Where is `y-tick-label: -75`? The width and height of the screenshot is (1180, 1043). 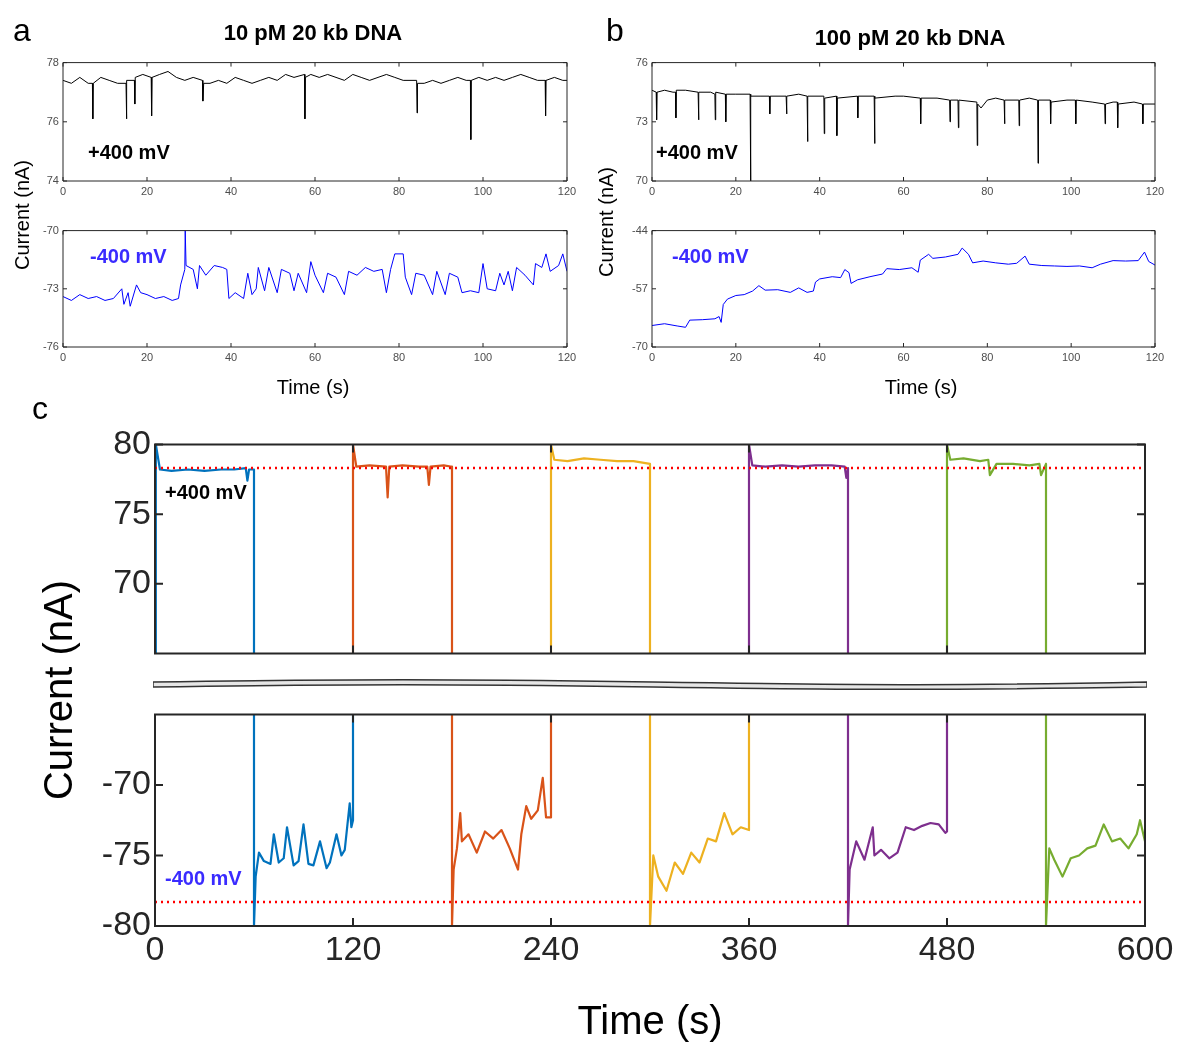 y-tick-label: -75 is located at coordinates (126, 852).